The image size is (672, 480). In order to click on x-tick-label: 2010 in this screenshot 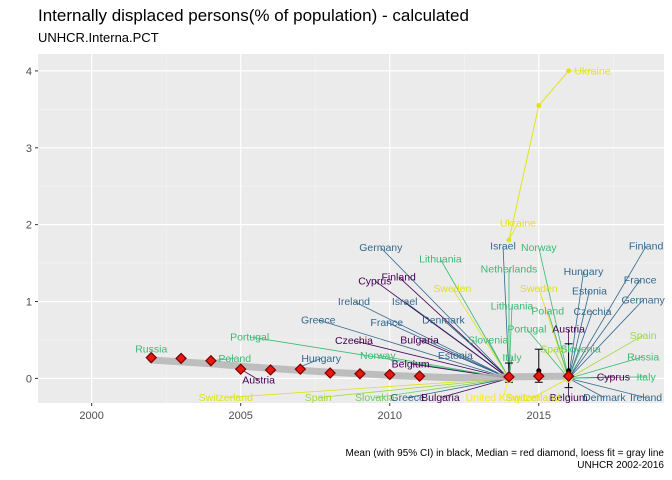, I will do `click(390, 416)`.